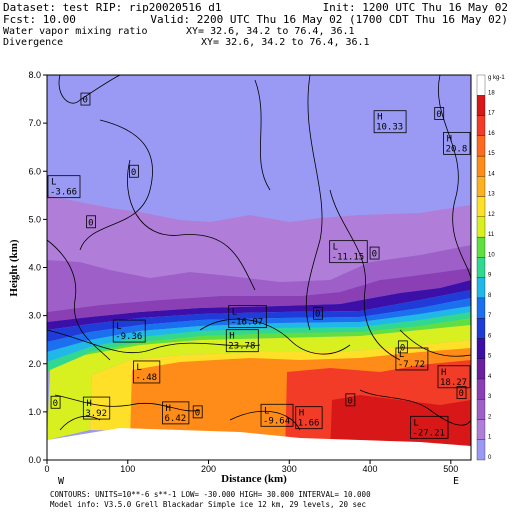 The width and height of the screenshot is (512, 512). I want to click on colorbar-label: 13, so click(491, 195).